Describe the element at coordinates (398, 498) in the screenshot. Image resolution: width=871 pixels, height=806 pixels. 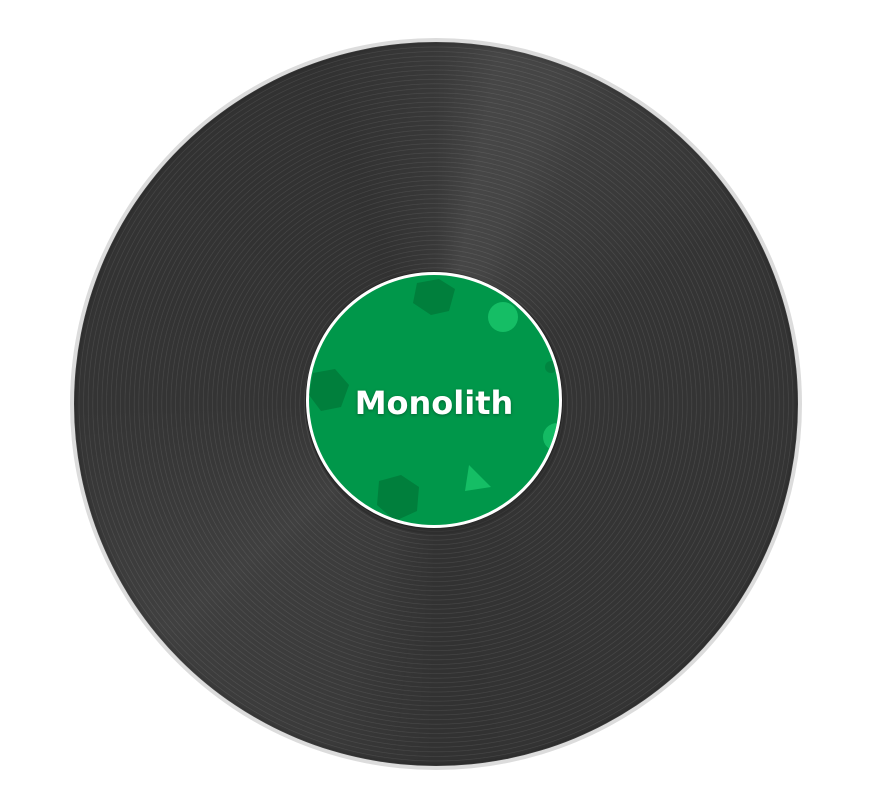
I see `dark-blob-bottom-icon` at that location.